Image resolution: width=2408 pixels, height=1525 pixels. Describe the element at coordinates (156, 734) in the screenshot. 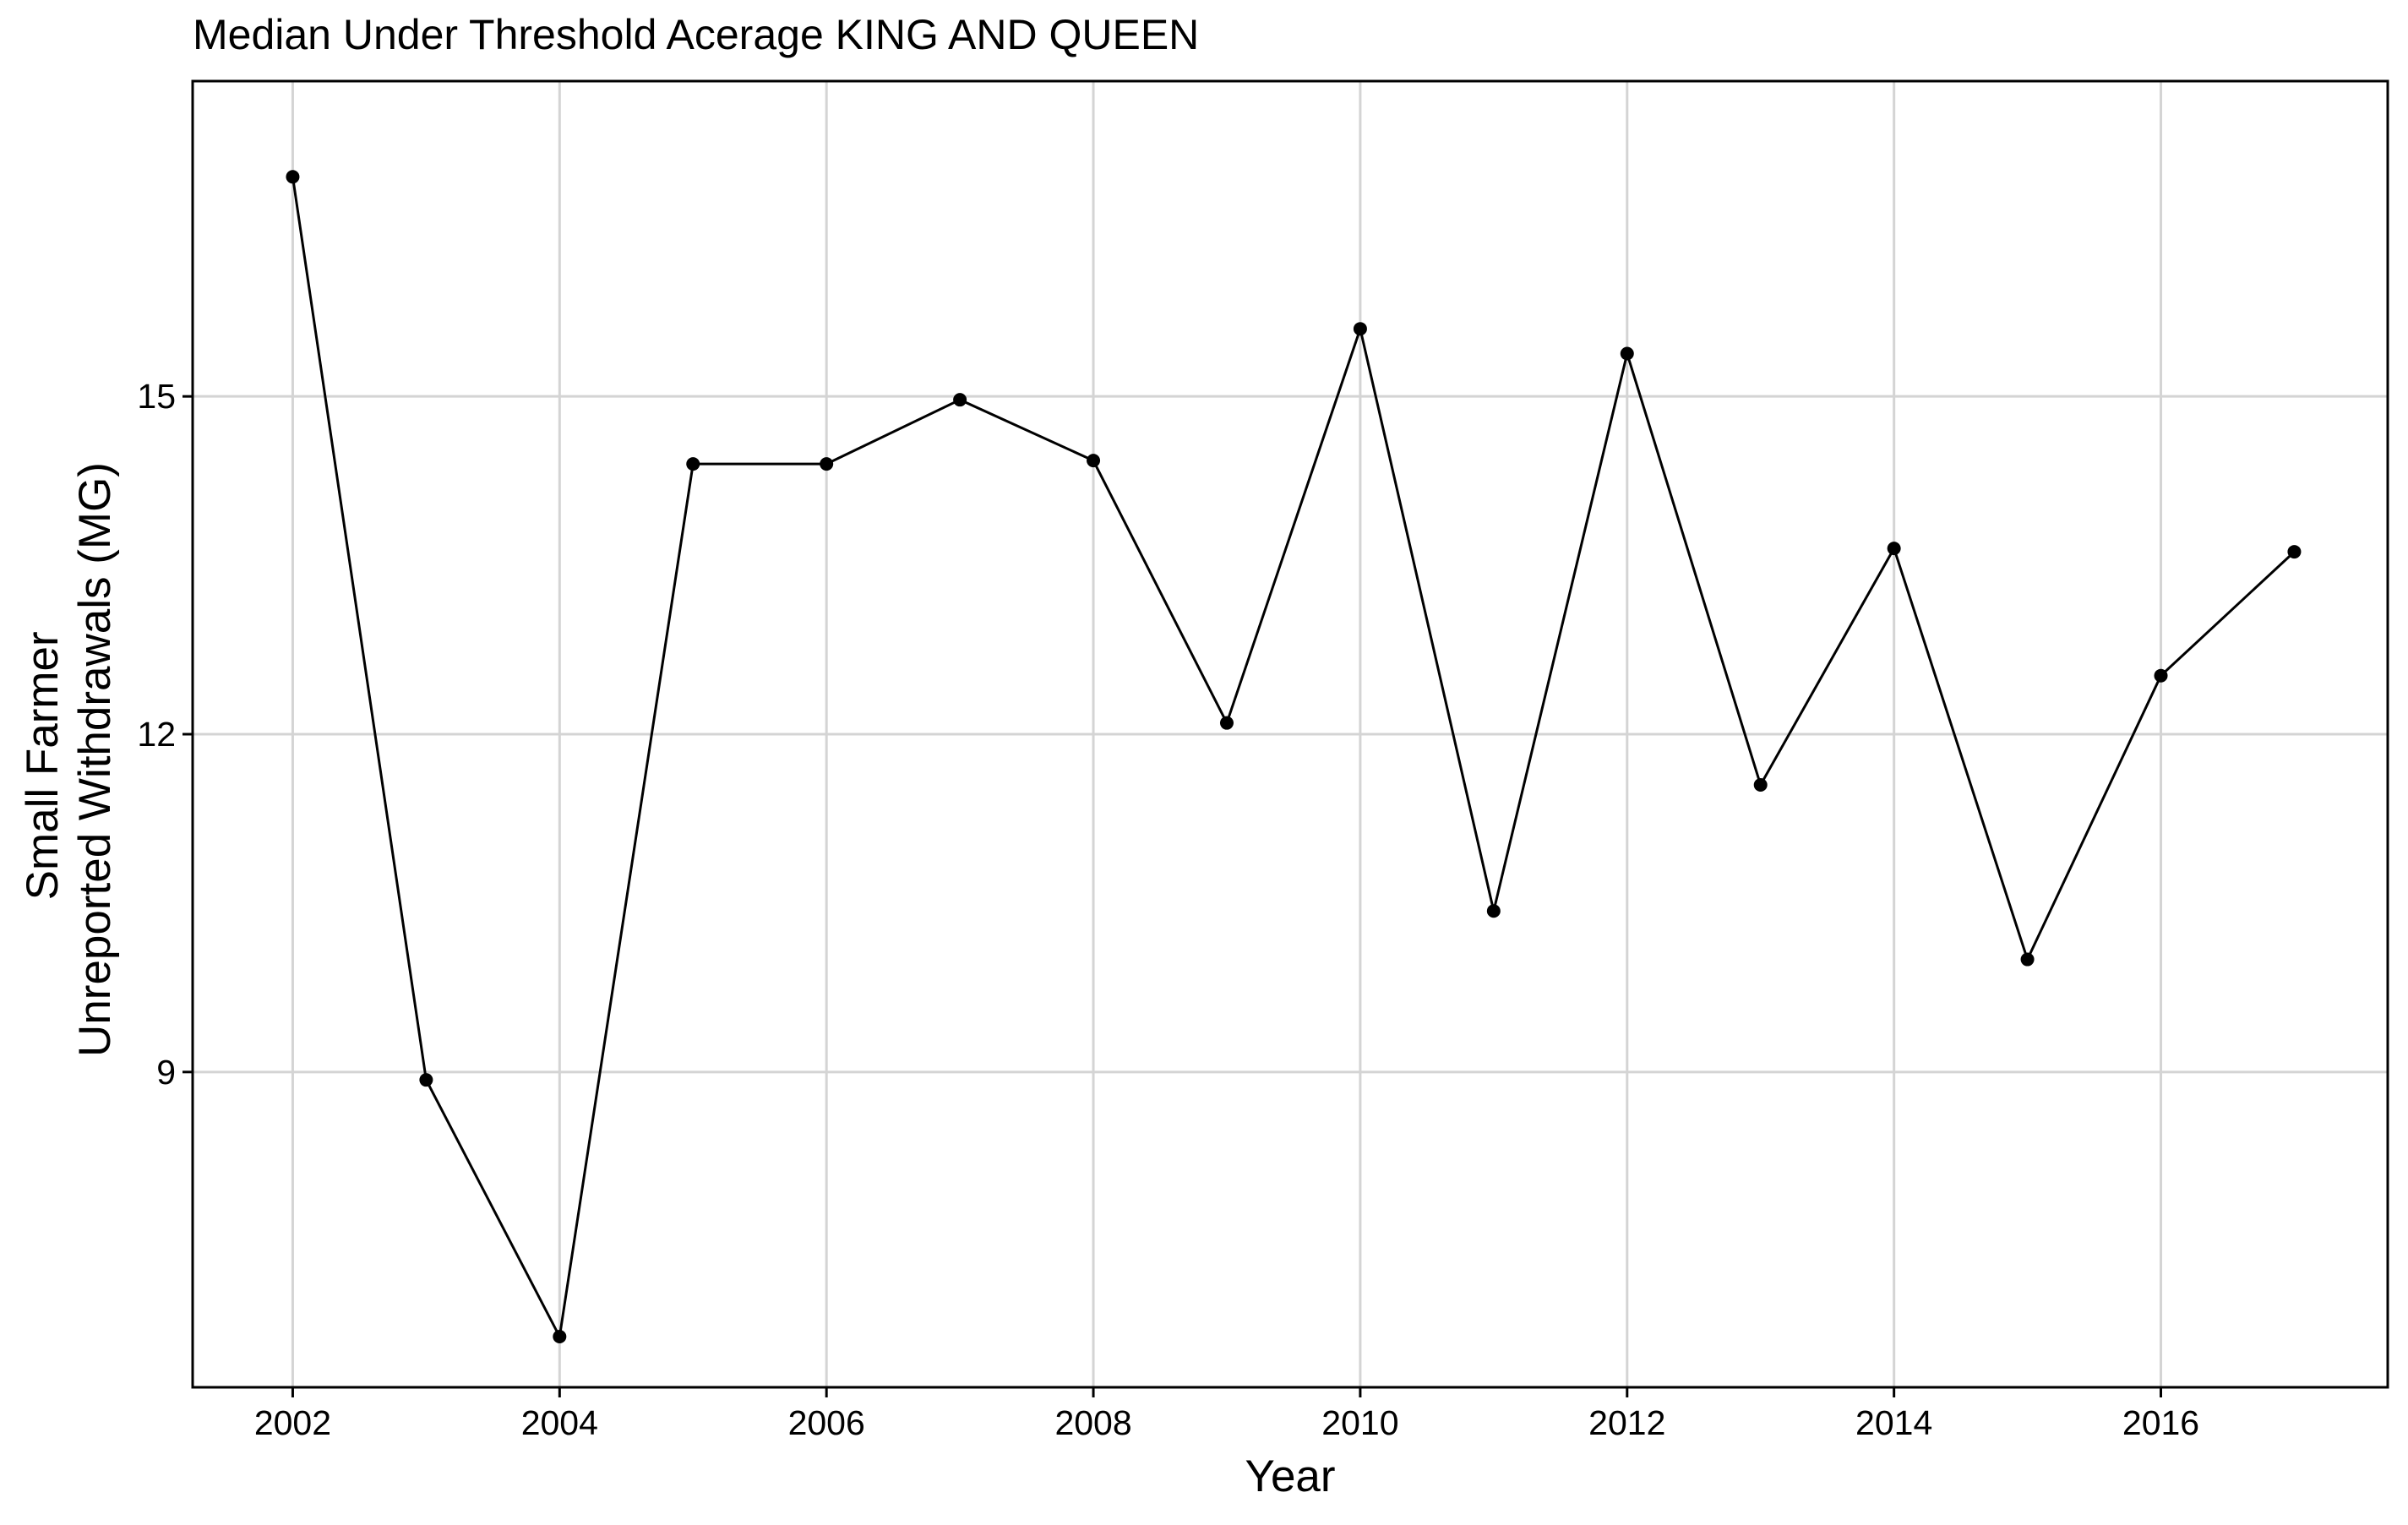

I see `y-tick-label: 12` at that location.